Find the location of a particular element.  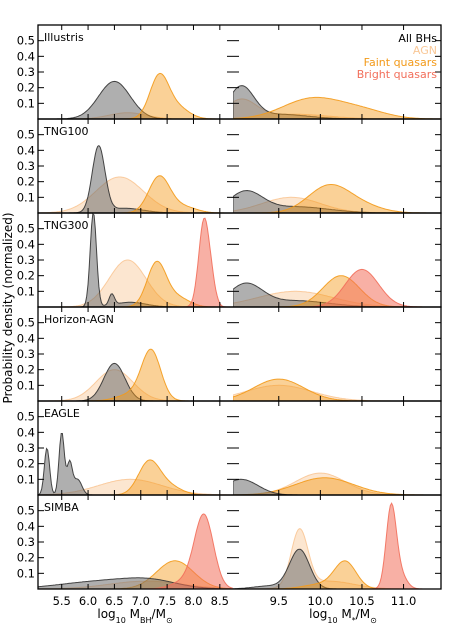

panel-simba-left is located at coordinates (135, 551).